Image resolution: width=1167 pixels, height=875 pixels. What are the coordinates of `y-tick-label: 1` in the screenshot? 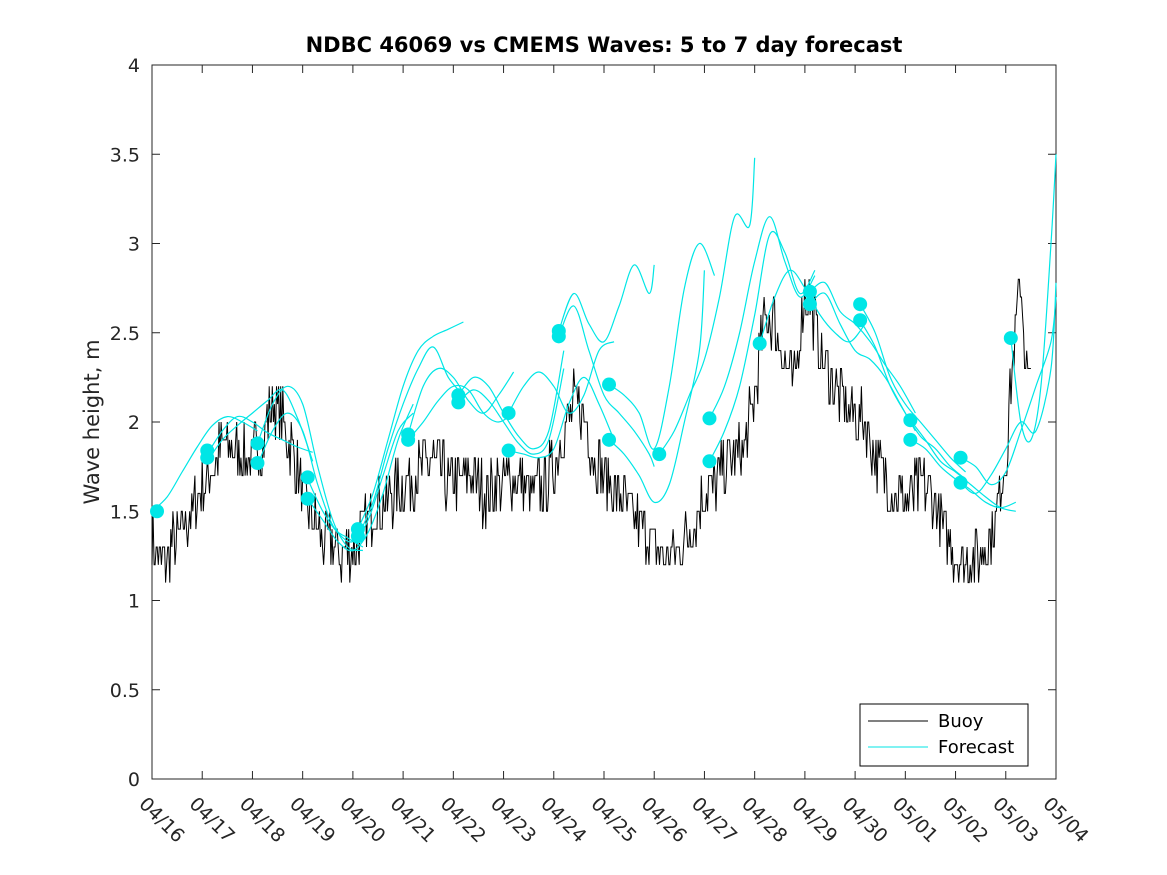 It's located at (134, 602).